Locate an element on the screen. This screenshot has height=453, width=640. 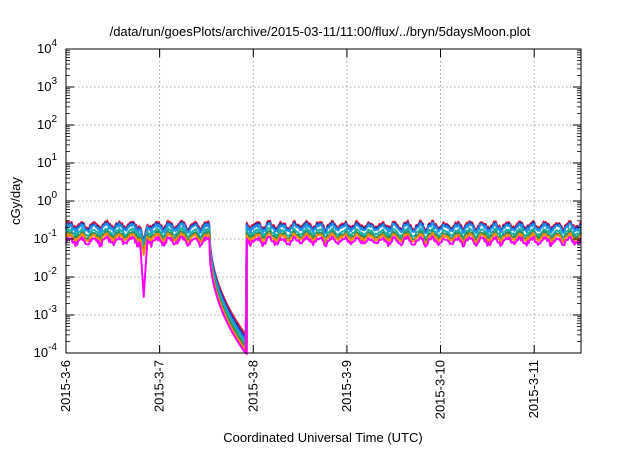
x-axis-label: Coordinated Universal Time (UTC) is located at coordinates (322, 437).